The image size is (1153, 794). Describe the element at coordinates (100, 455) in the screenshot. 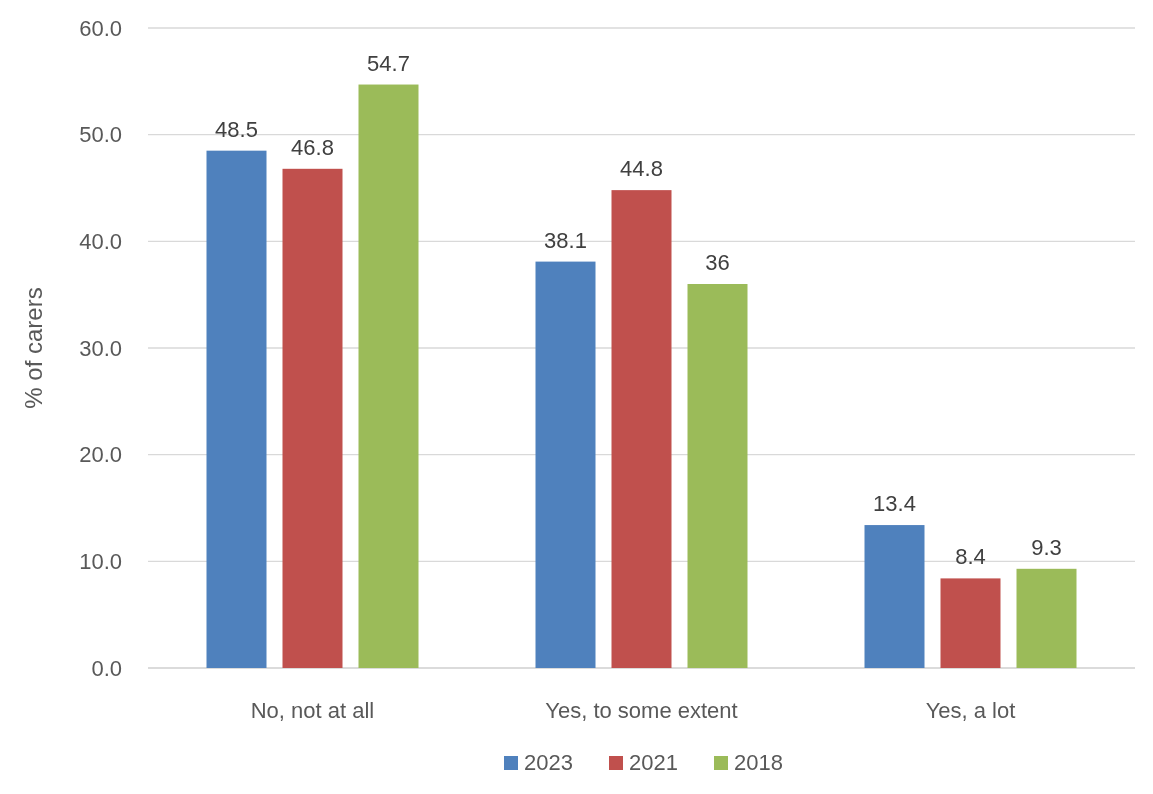

I see `y-tick-label: 20.0` at that location.